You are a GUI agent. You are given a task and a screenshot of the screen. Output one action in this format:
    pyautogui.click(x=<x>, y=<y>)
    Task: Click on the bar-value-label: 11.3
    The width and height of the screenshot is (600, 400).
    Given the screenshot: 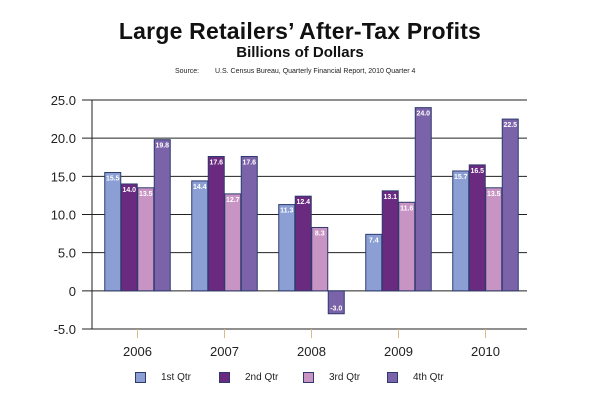 What is the action you would take?
    pyautogui.click(x=286, y=211)
    